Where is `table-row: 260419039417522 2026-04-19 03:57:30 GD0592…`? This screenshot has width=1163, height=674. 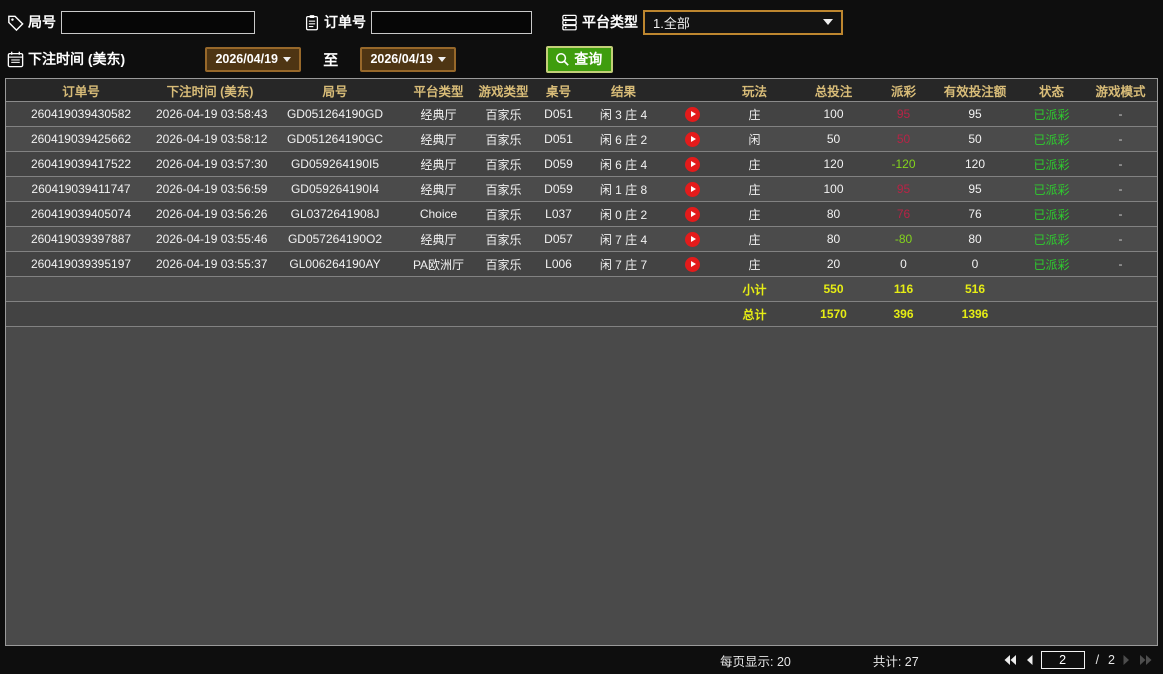
table-row: 260419039417522 2026-04-19 03:57:30 GD0592… is located at coordinates (581, 164).